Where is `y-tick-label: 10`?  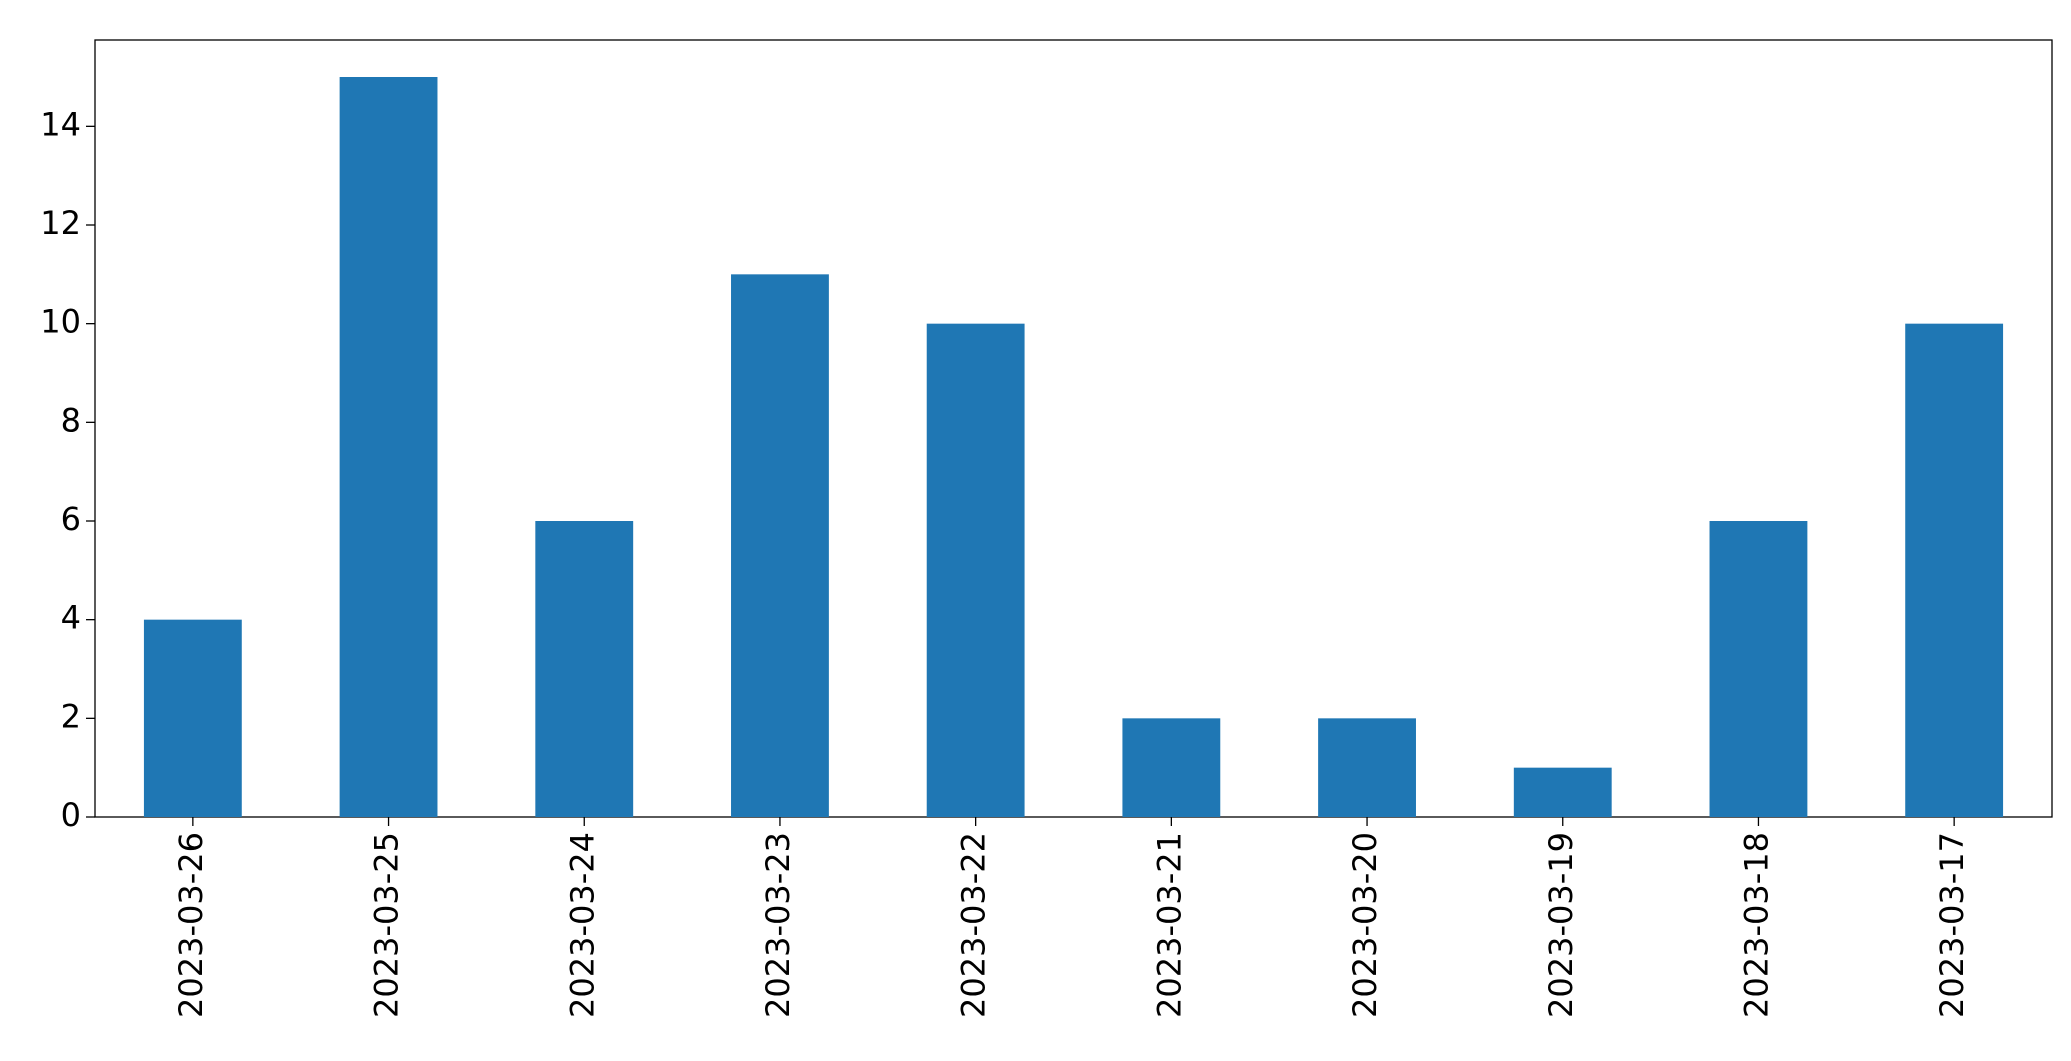
y-tick-label: 10 is located at coordinates (60, 322).